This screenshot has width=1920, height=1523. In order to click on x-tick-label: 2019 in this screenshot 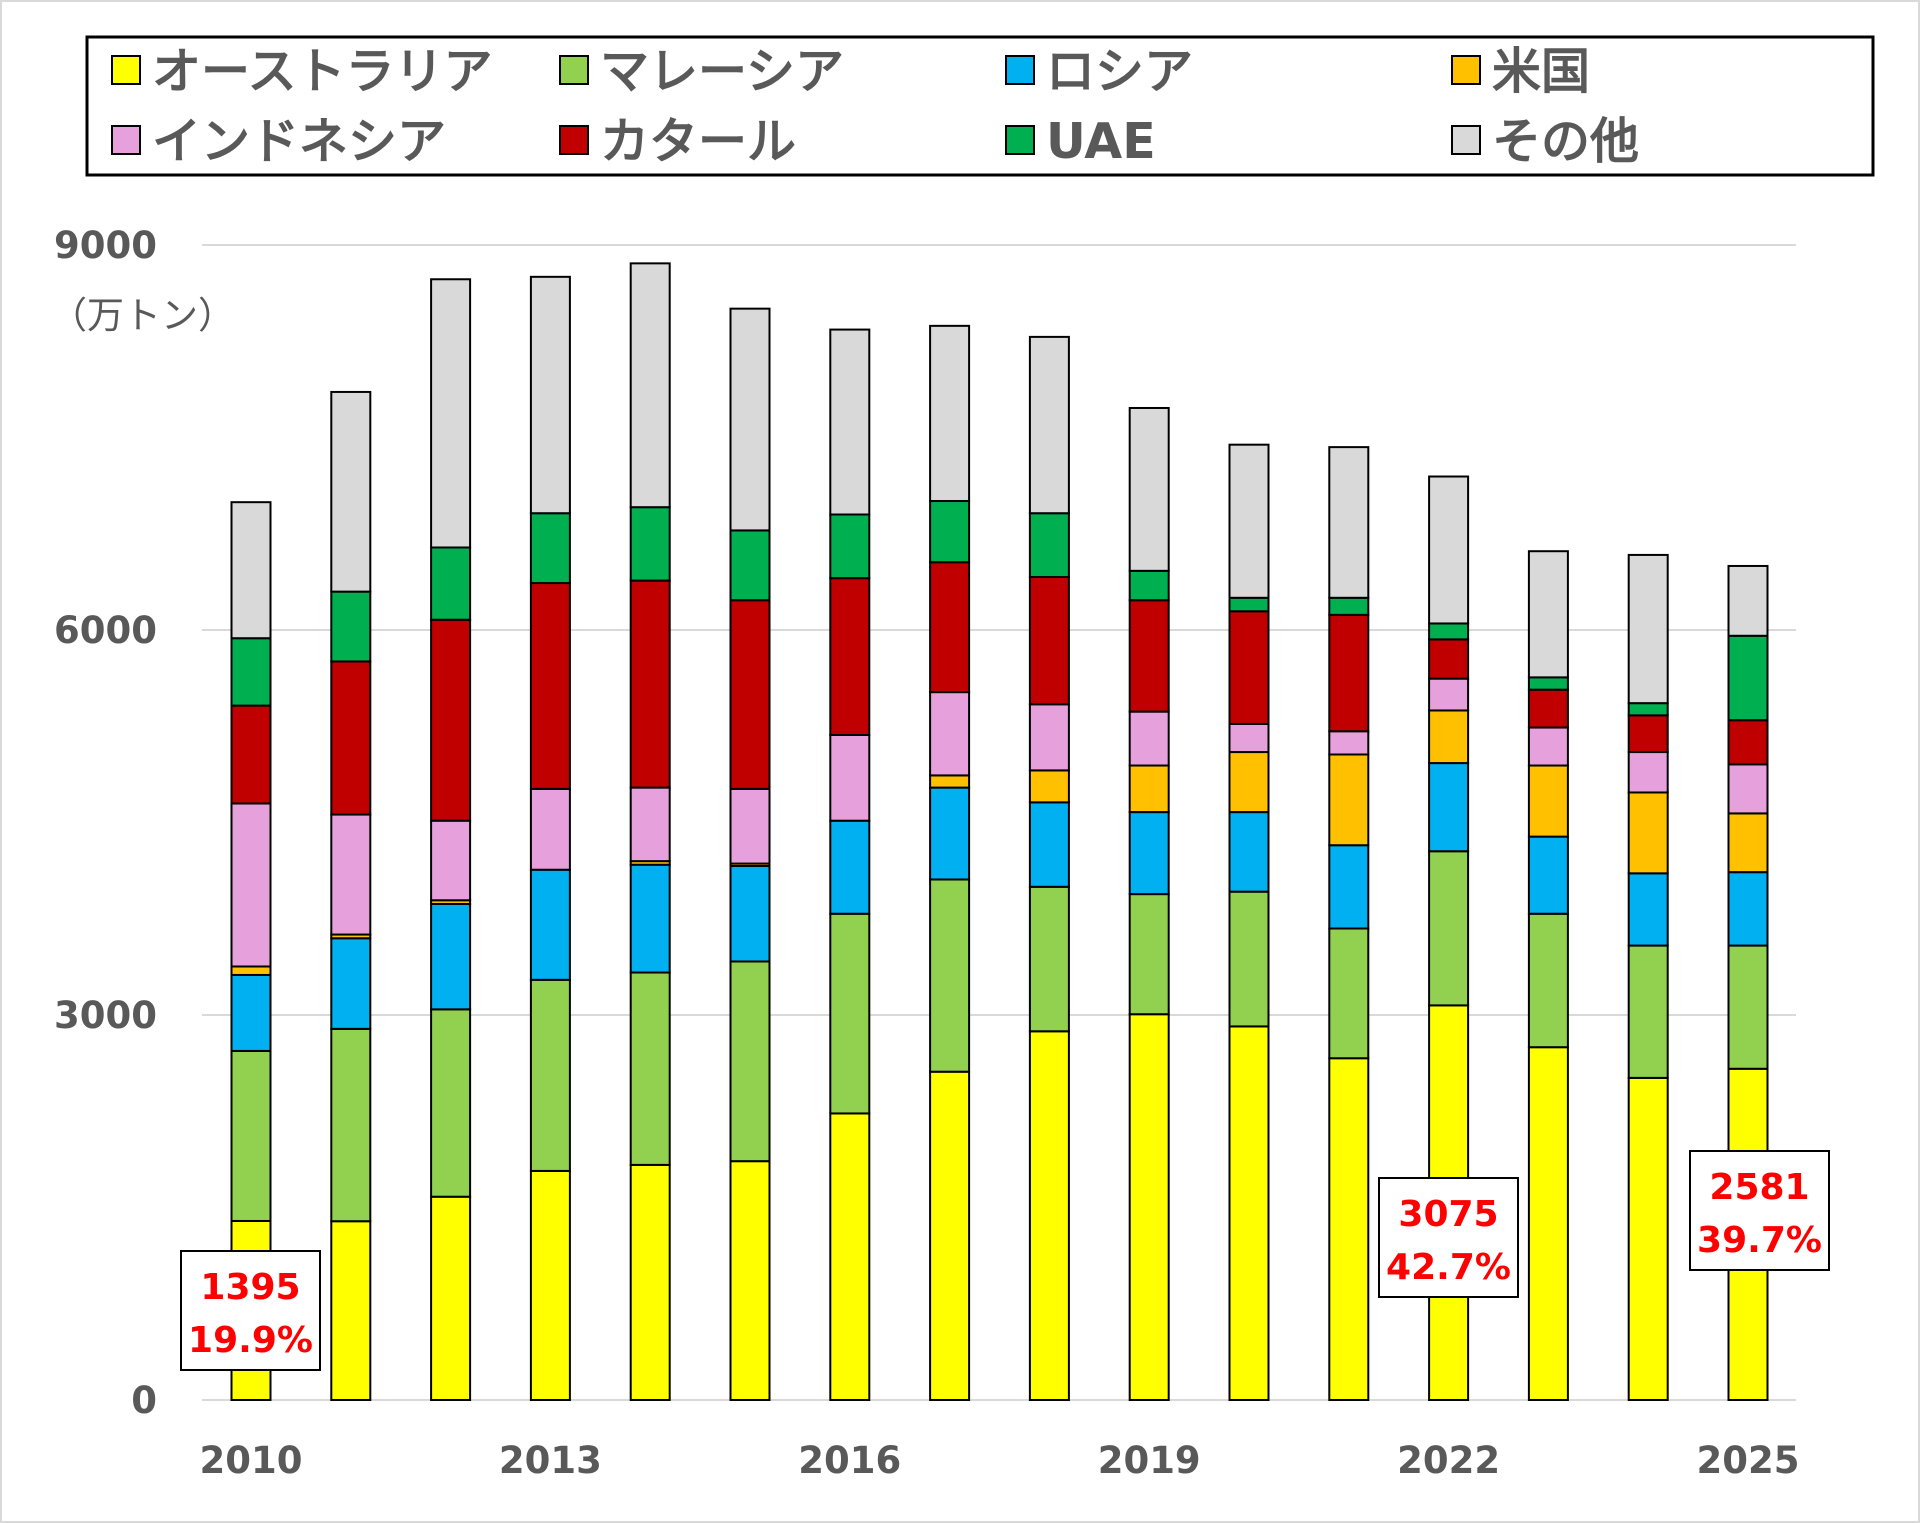, I will do `click(1149, 1460)`.